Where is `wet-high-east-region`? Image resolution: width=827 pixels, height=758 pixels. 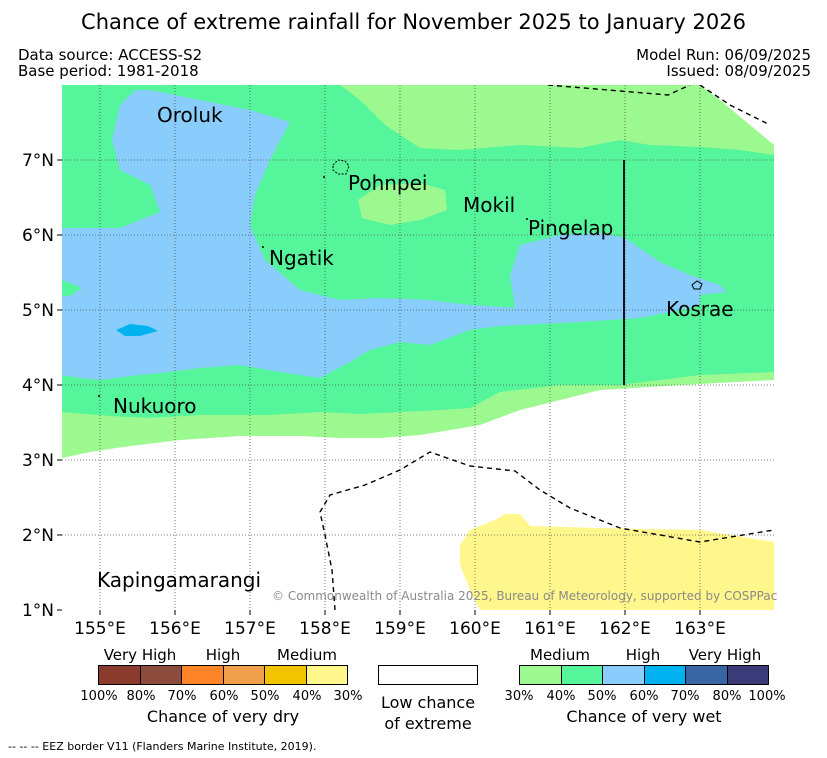
wet-high-east-region is located at coordinates (618, 270).